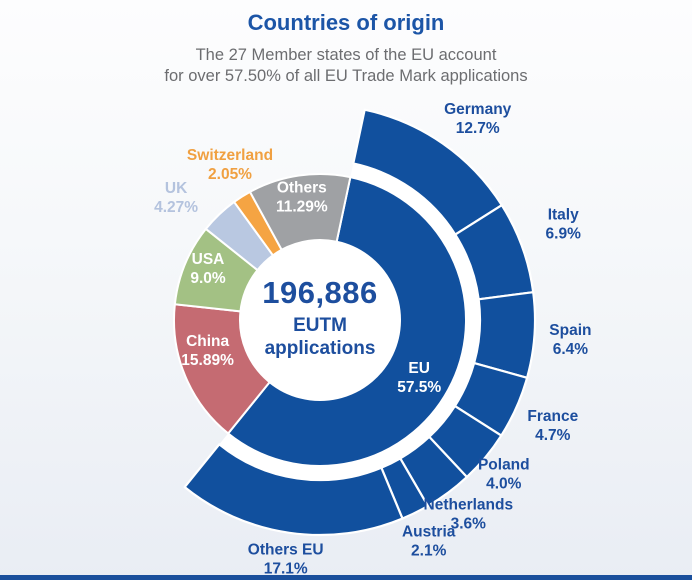 The height and width of the screenshot is (580, 692). Describe the element at coordinates (320, 348) in the screenshot. I see `total-applications-unit-line2: applications` at that location.